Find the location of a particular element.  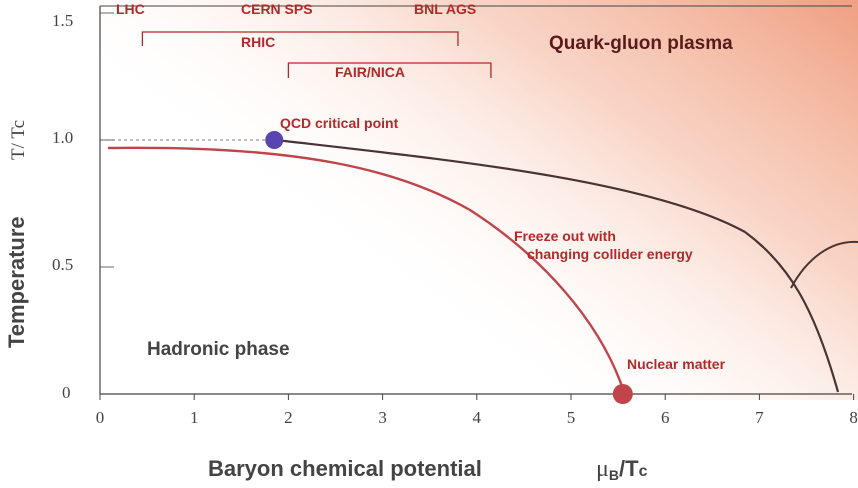

experiment-label-rhic: RHIC is located at coordinates (258, 42).